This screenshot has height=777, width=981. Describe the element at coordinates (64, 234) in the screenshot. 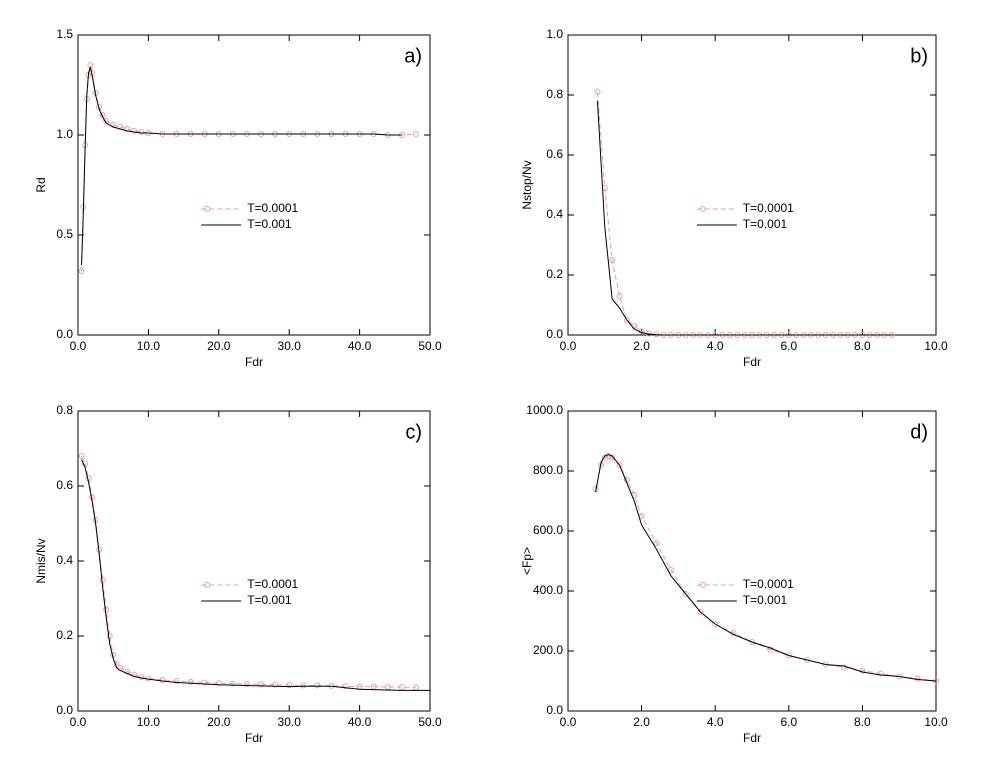

I see `y-tick-label: 0.5` at that location.